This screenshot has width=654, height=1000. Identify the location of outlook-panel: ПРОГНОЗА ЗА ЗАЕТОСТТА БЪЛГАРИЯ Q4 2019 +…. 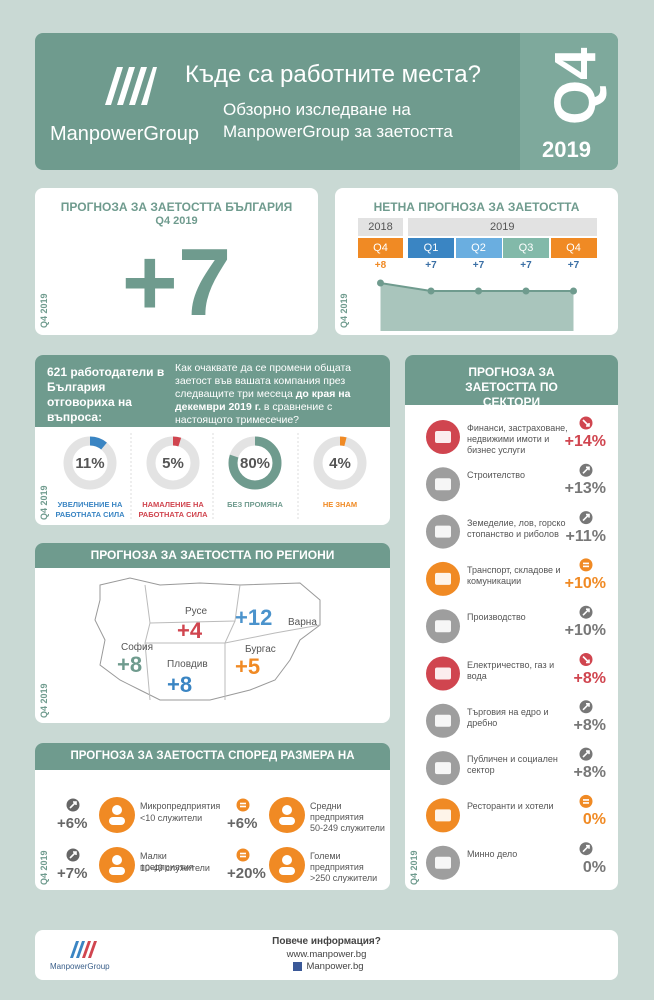
(176, 261).